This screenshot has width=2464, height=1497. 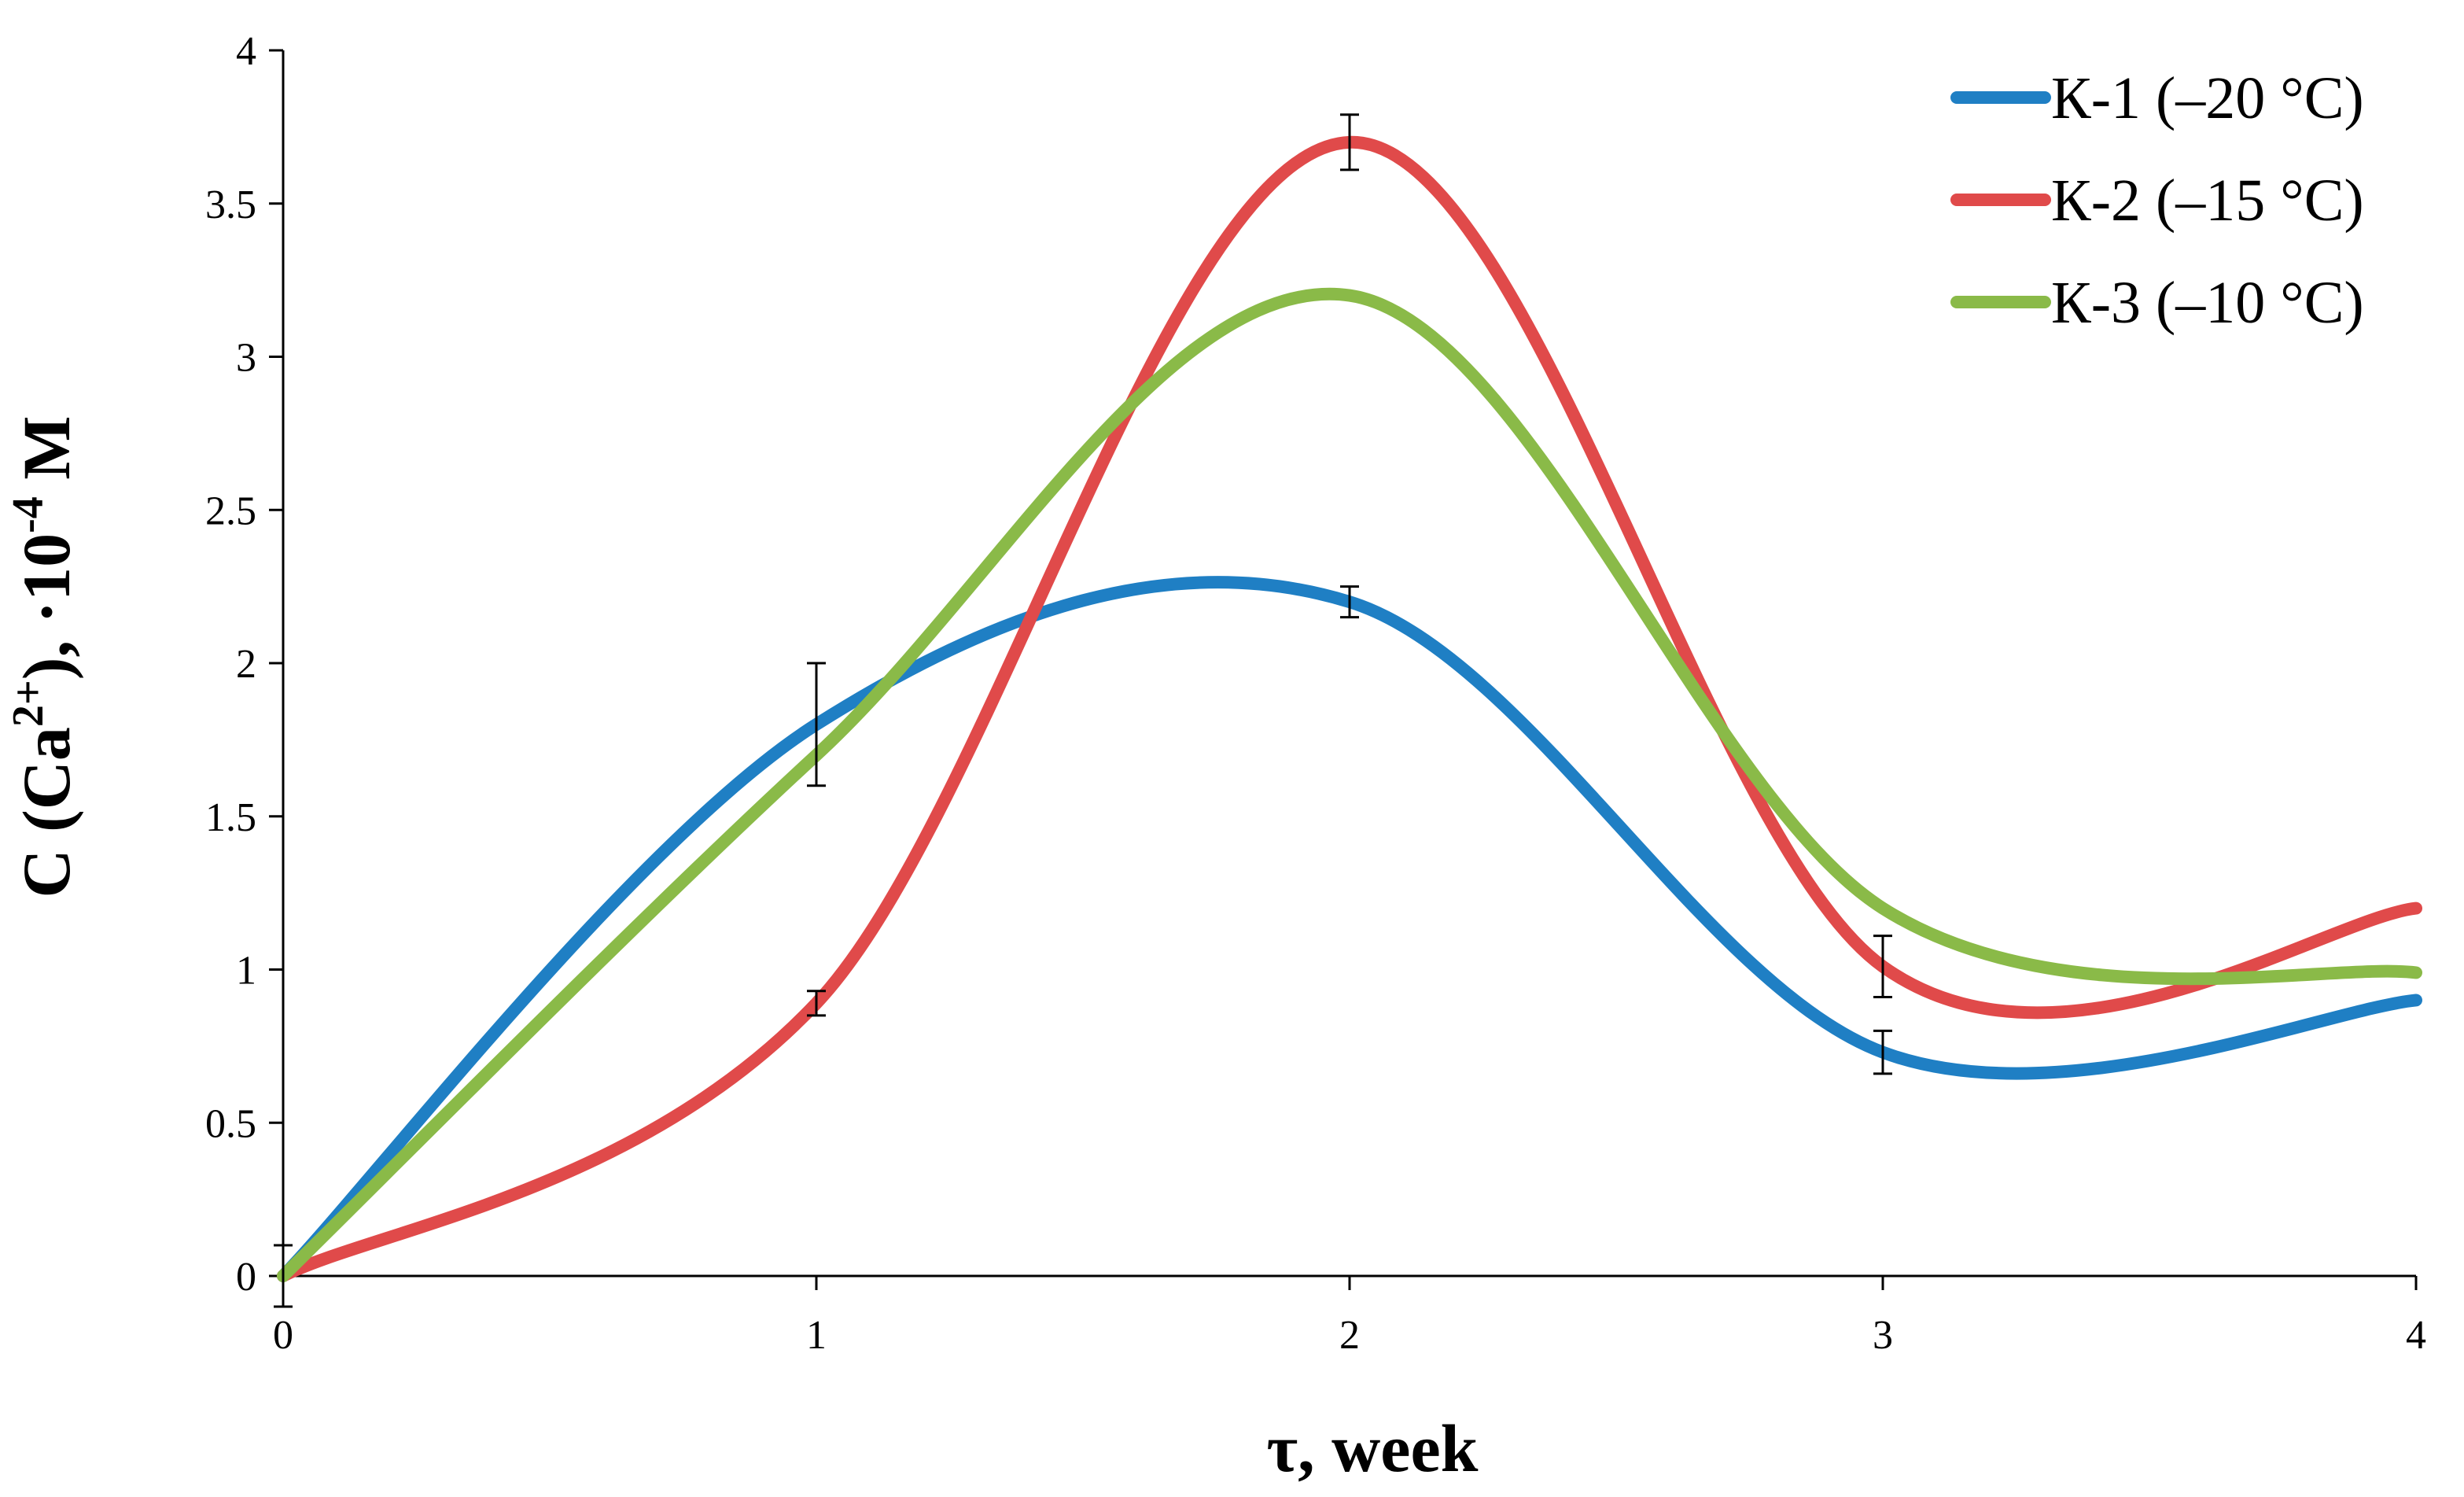 What do you see at coordinates (230, 205) in the screenshot?
I see `y-tick-label: 3.5` at bounding box center [230, 205].